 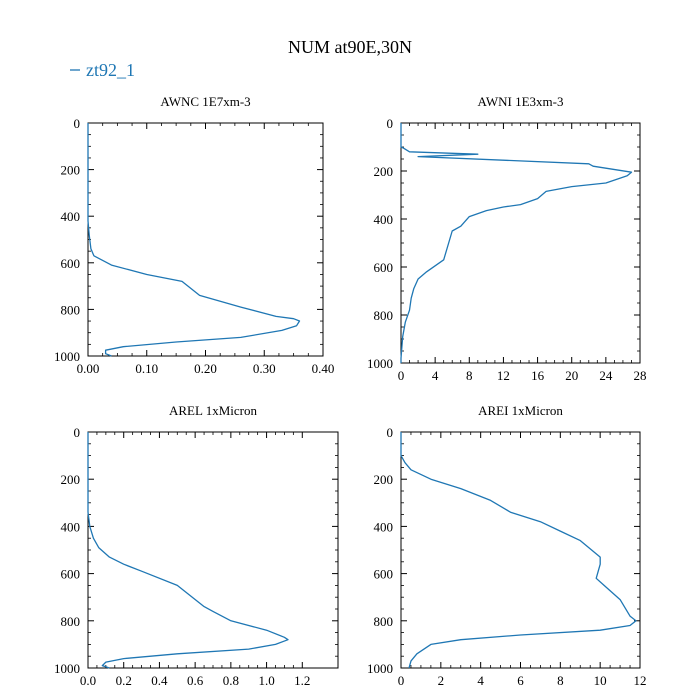 What do you see at coordinates (521, 101) in the screenshot?
I see `subplot-title: AWNI 1E3xm-3` at bounding box center [521, 101].